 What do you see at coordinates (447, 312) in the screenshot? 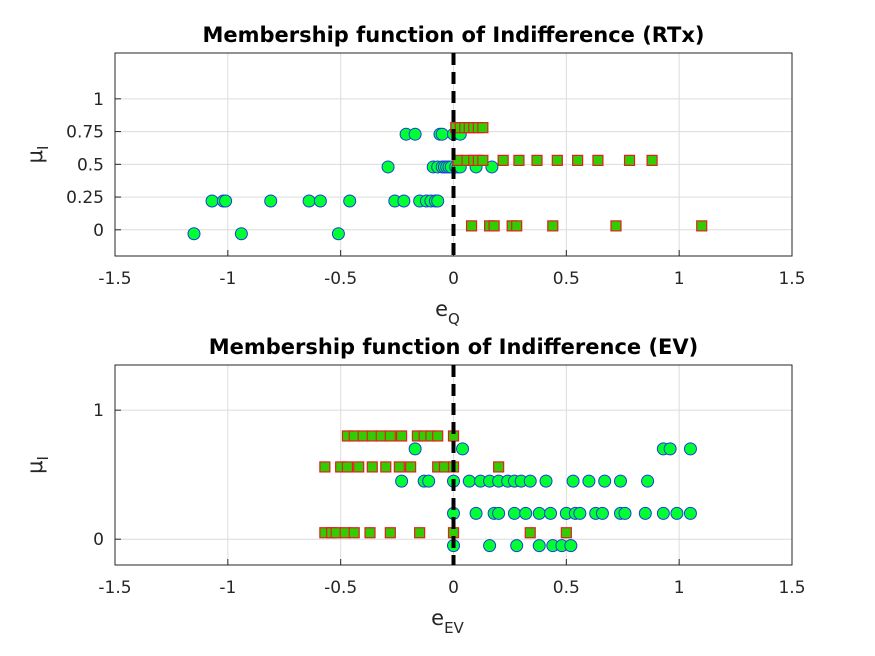
I see `x-axis-label: eQ` at bounding box center [447, 312].